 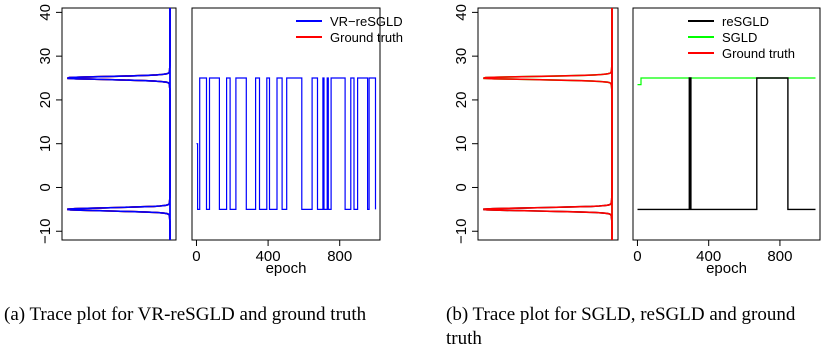 I want to click on b-density-ytick-label: 20, so click(x=461, y=100).